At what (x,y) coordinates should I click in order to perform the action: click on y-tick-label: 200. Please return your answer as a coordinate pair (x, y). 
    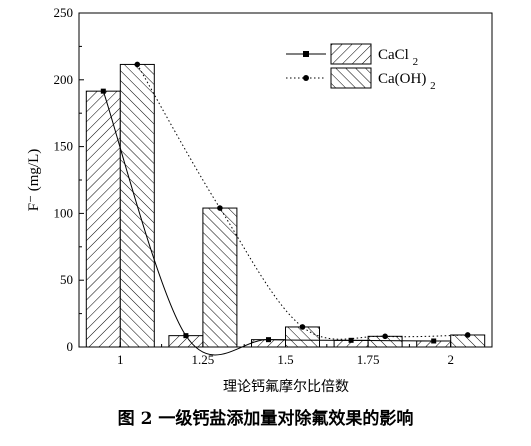
    Looking at the image, I should click on (64, 79).